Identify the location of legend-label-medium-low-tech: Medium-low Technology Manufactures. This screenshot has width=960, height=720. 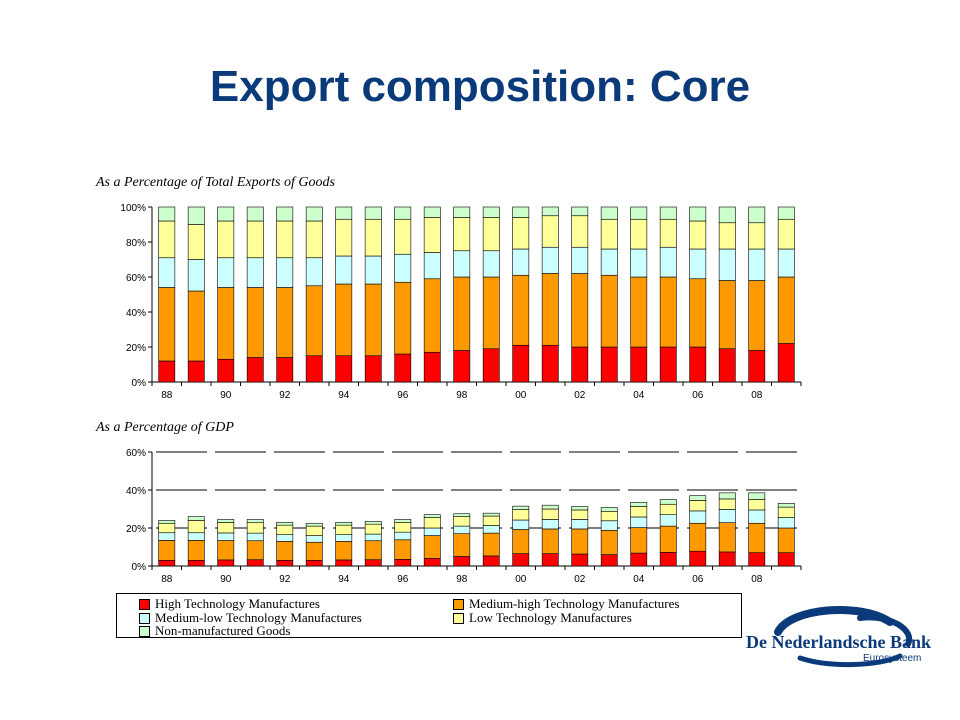
(258, 617).